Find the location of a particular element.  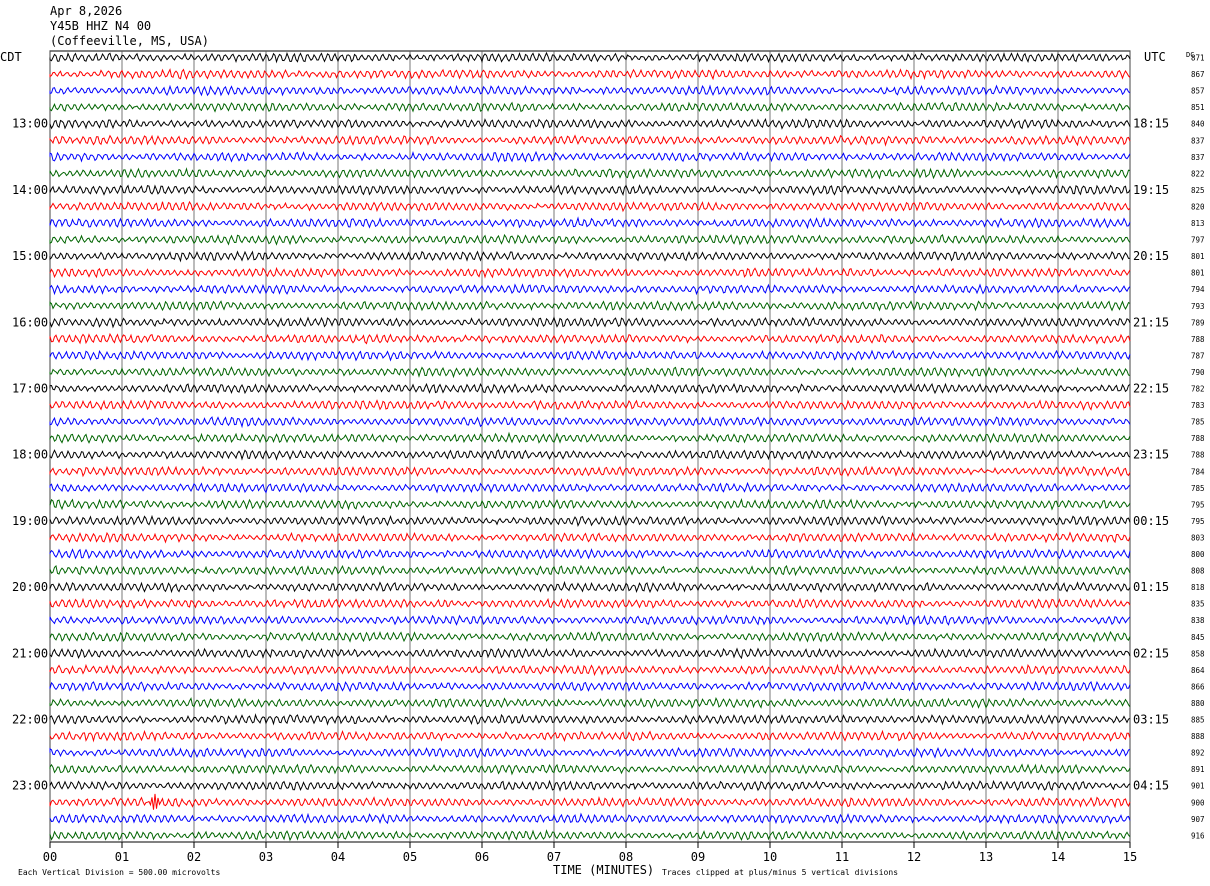

dc-offset-label: 793 is located at coordinates (1198, 306).